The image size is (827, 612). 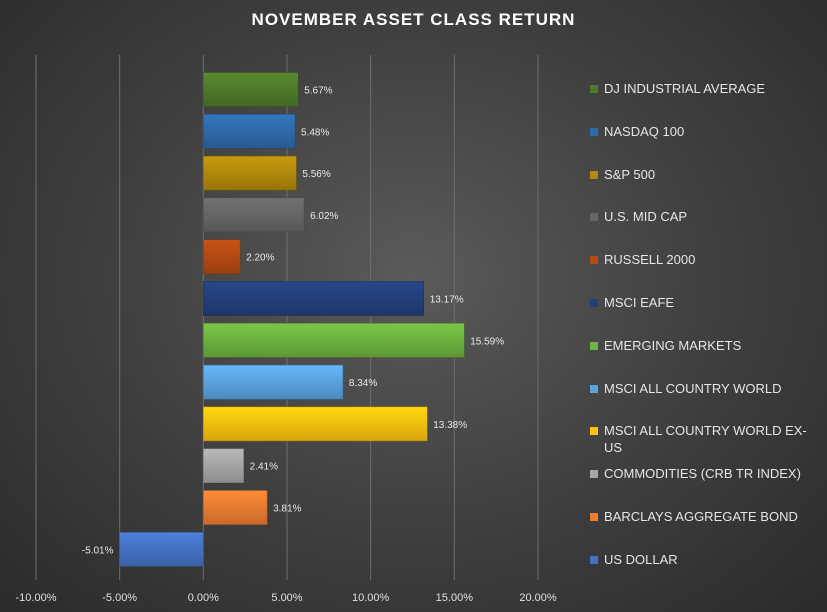 I want to click on x-tick-label: -10.00%, so click(x=36, y=598).